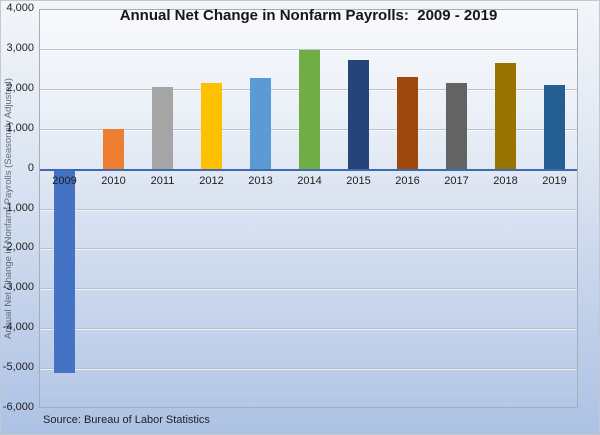  Describe the element at coordinates (20, 87) in the screenshot. I see `y-tick-label: 2,000` at that location.